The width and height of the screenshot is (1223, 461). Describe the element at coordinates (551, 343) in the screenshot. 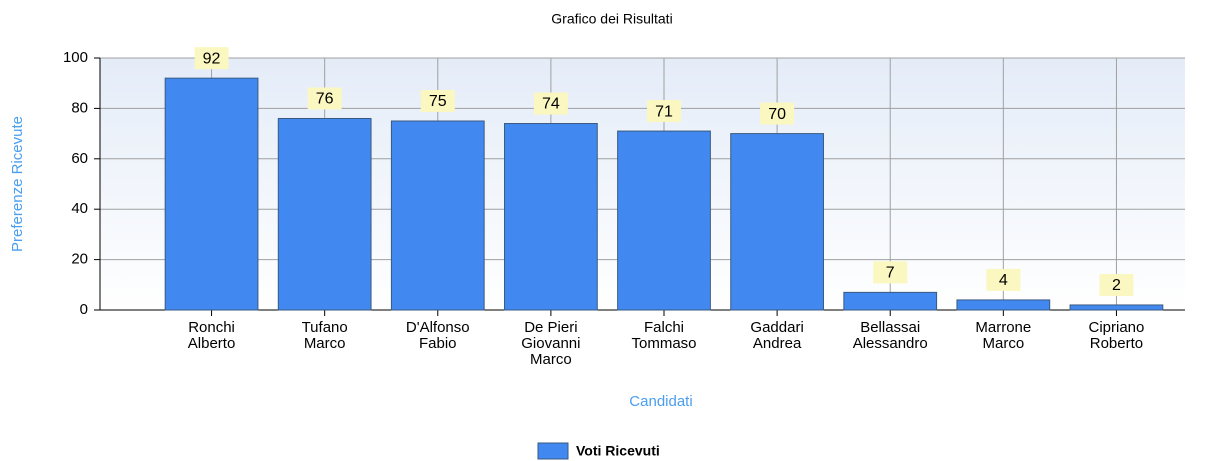

I see `x-tick-label: De Pieri Giovanni Marco` at that location.